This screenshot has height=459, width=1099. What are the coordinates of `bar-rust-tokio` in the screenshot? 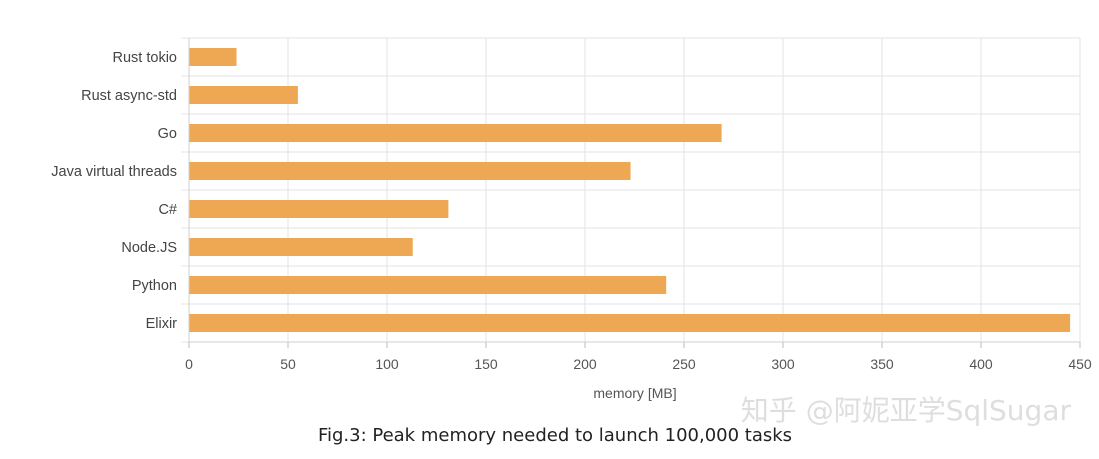 It's located at (213, 57).